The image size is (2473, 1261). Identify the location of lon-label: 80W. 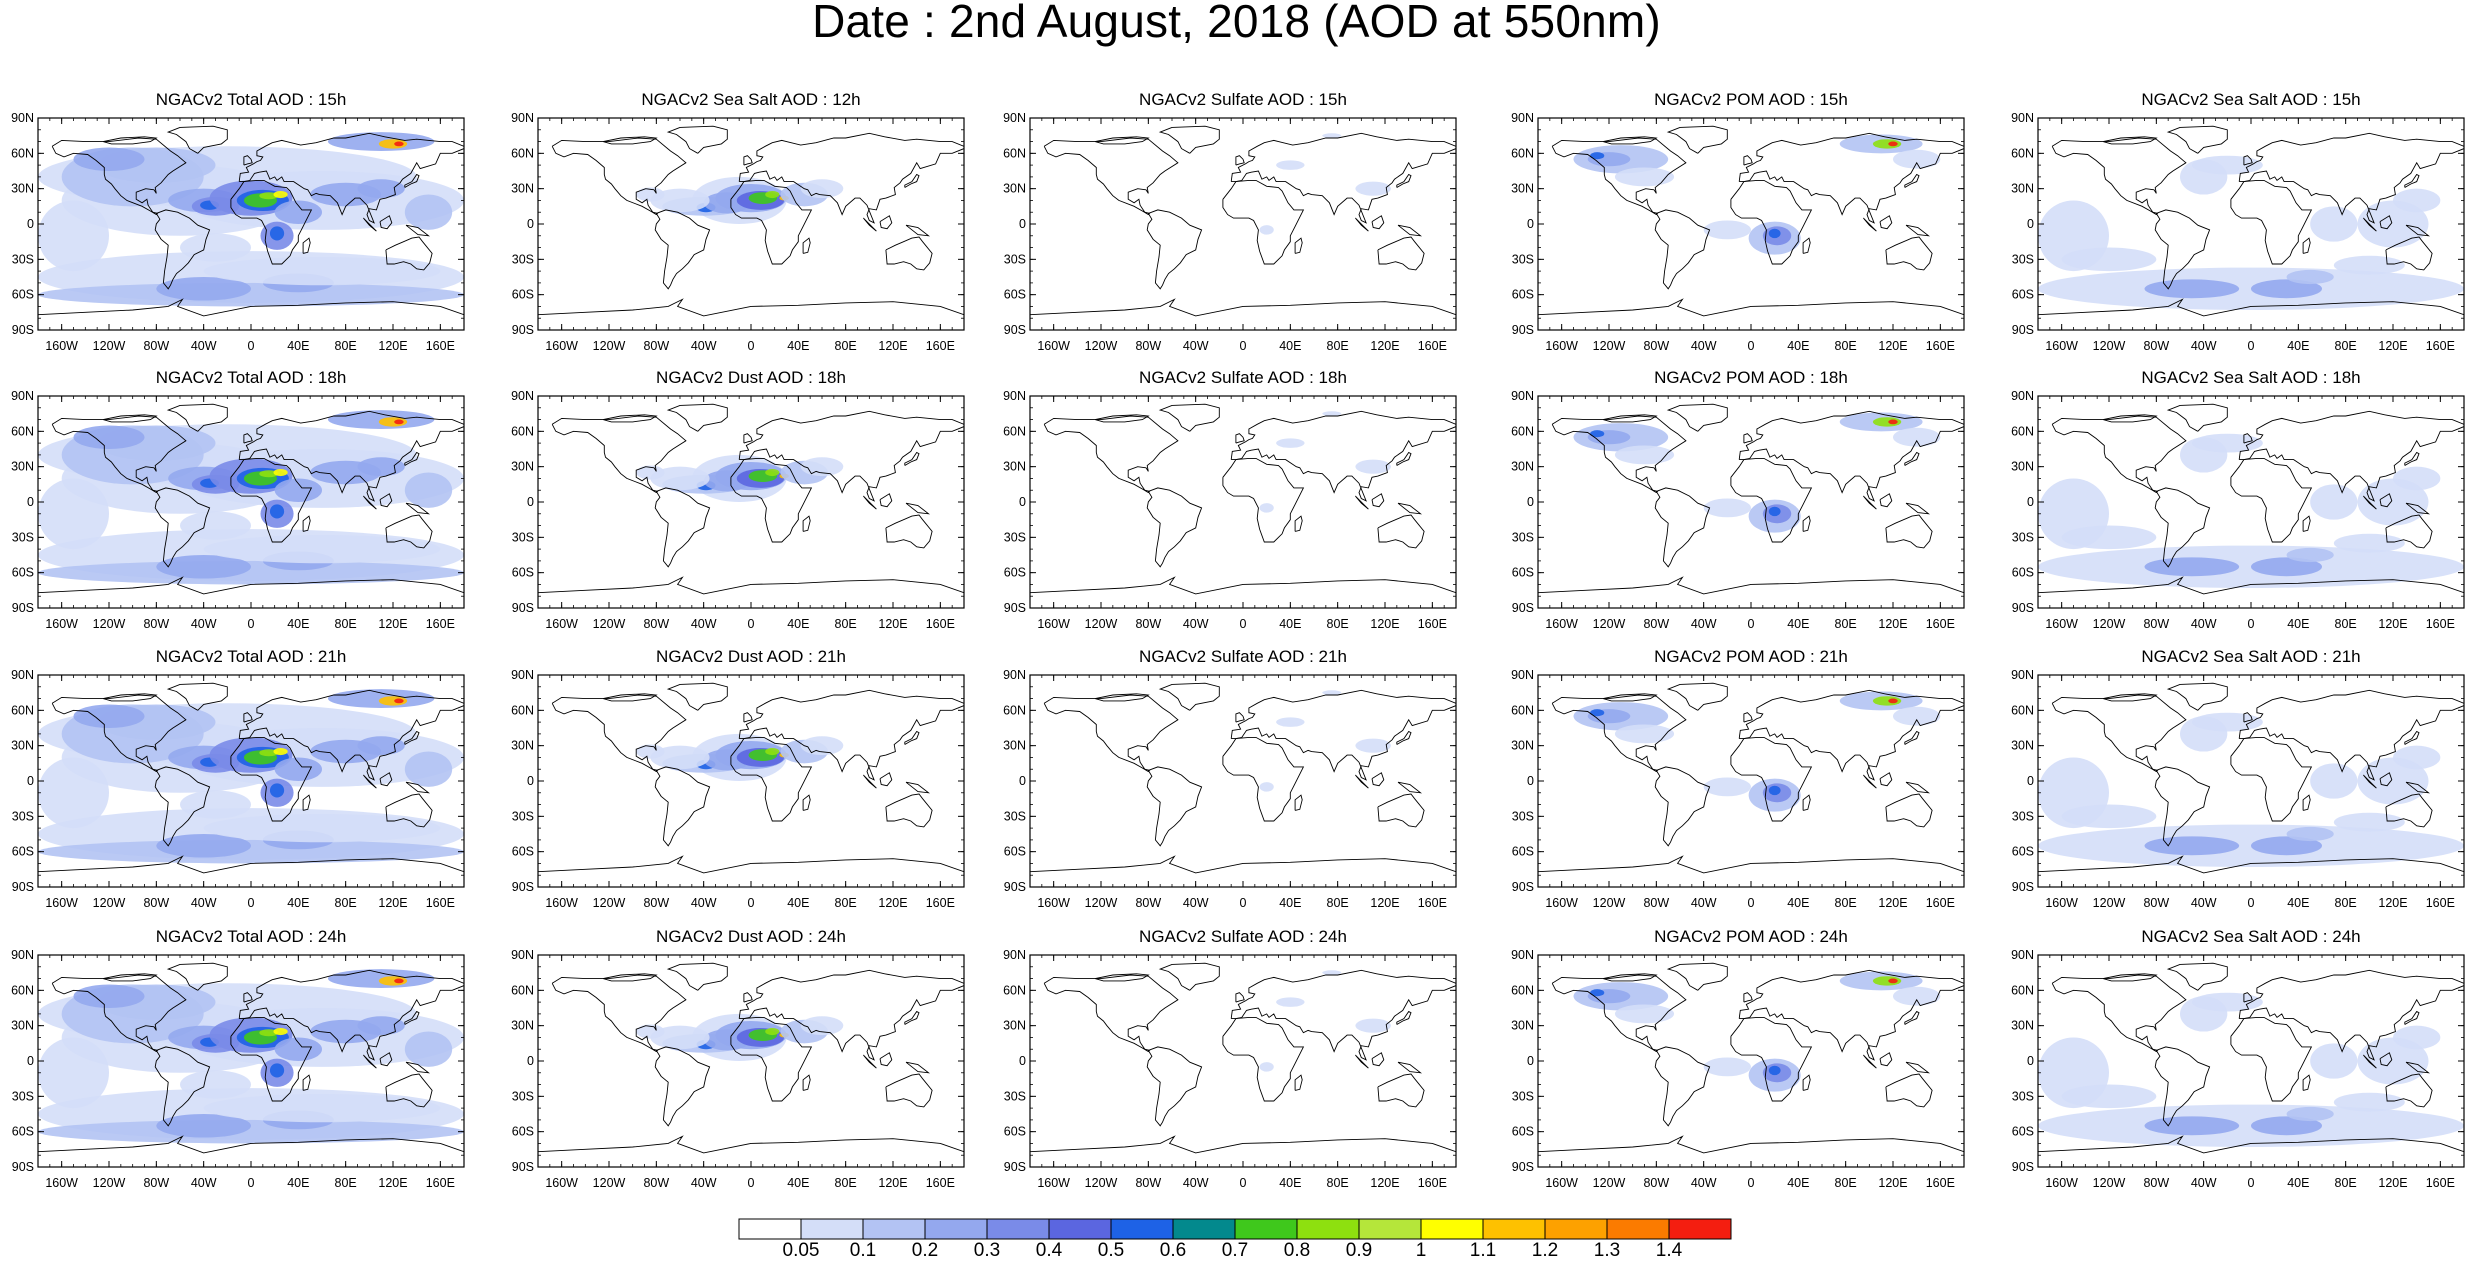
(1656, 346).